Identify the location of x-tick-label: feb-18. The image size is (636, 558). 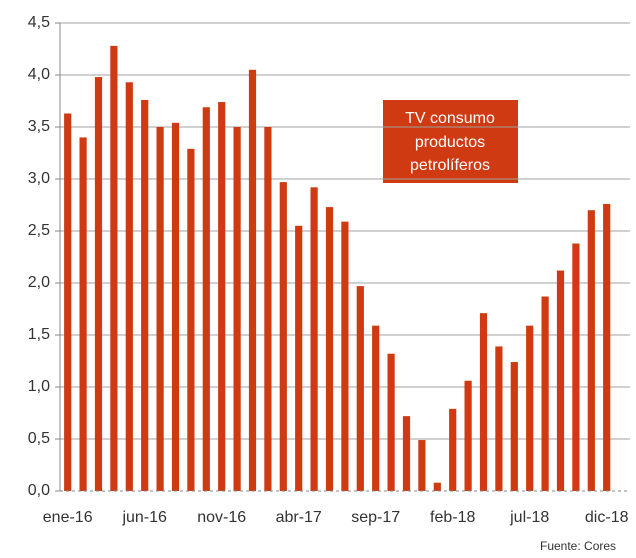
(452, 517).